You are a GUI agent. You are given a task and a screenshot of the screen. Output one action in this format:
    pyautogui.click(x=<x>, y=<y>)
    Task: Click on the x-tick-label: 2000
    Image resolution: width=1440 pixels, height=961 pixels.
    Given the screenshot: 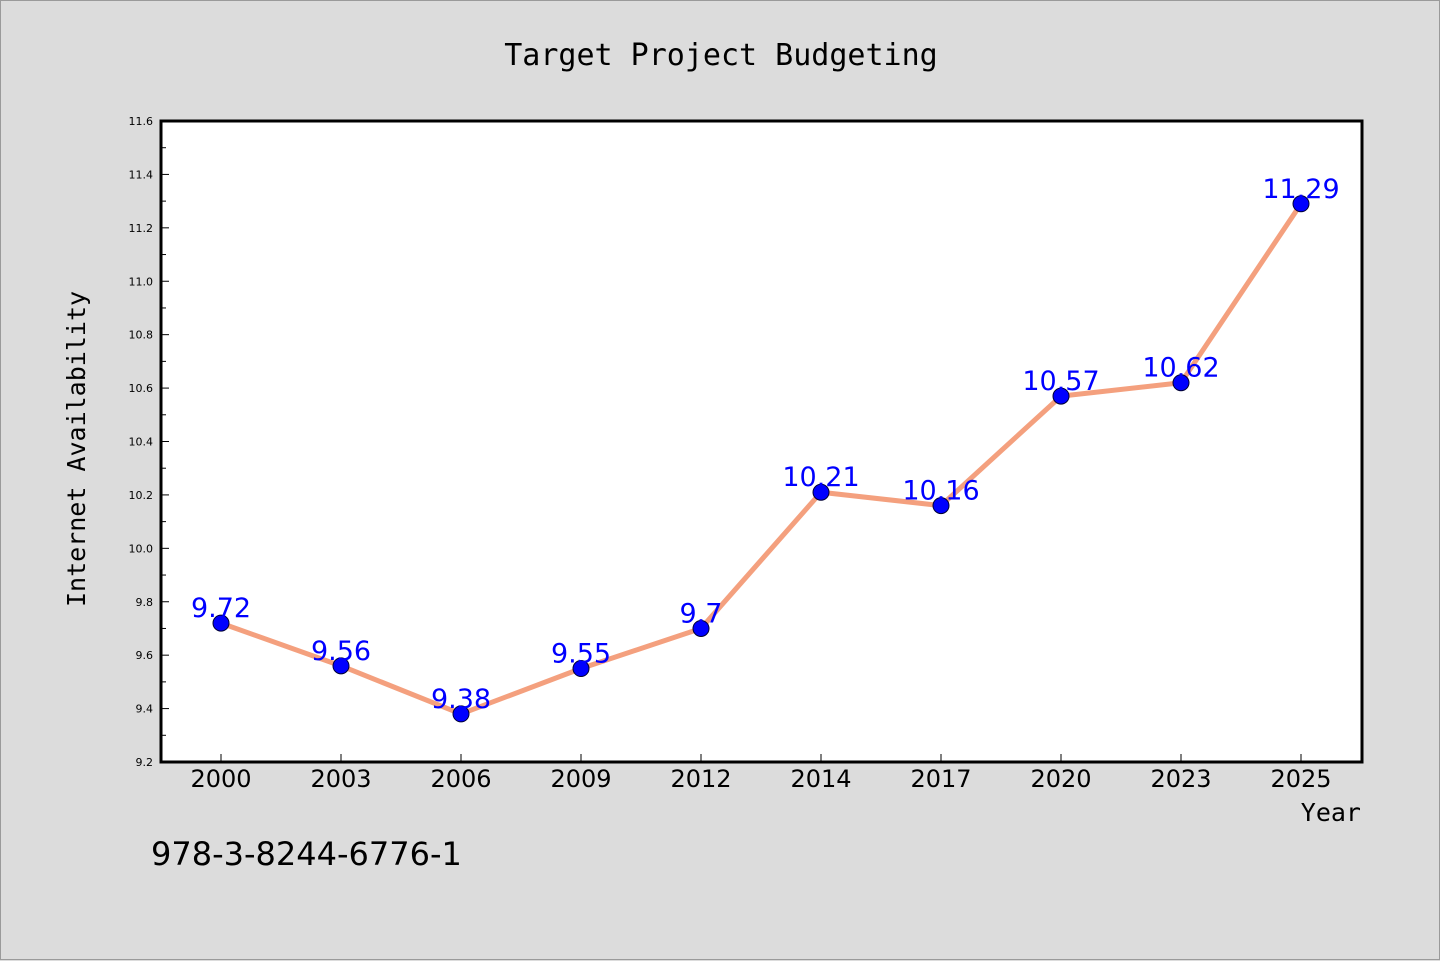 What is the action you would take?
    pyautogui.click(x=220, y=779)
    